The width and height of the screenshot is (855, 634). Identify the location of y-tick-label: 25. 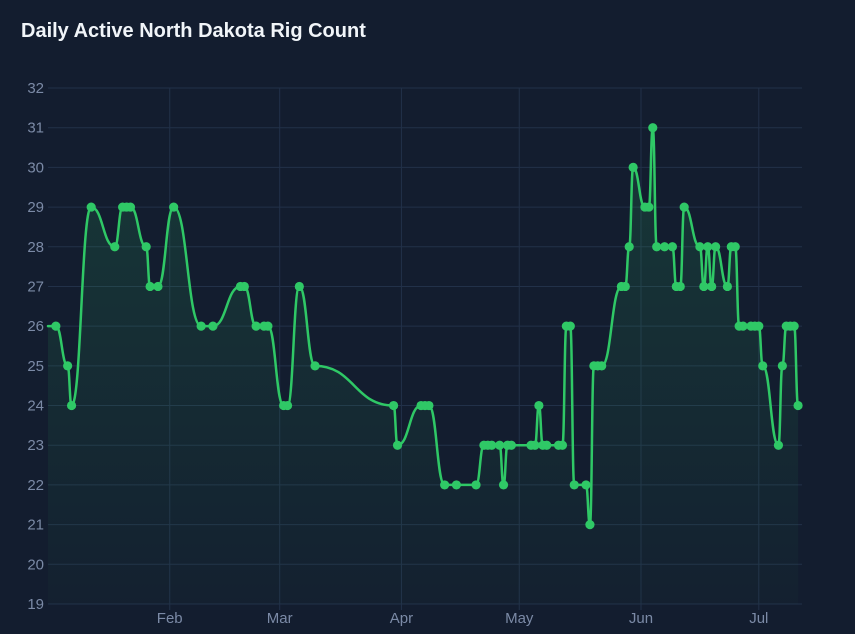
(35, 366).